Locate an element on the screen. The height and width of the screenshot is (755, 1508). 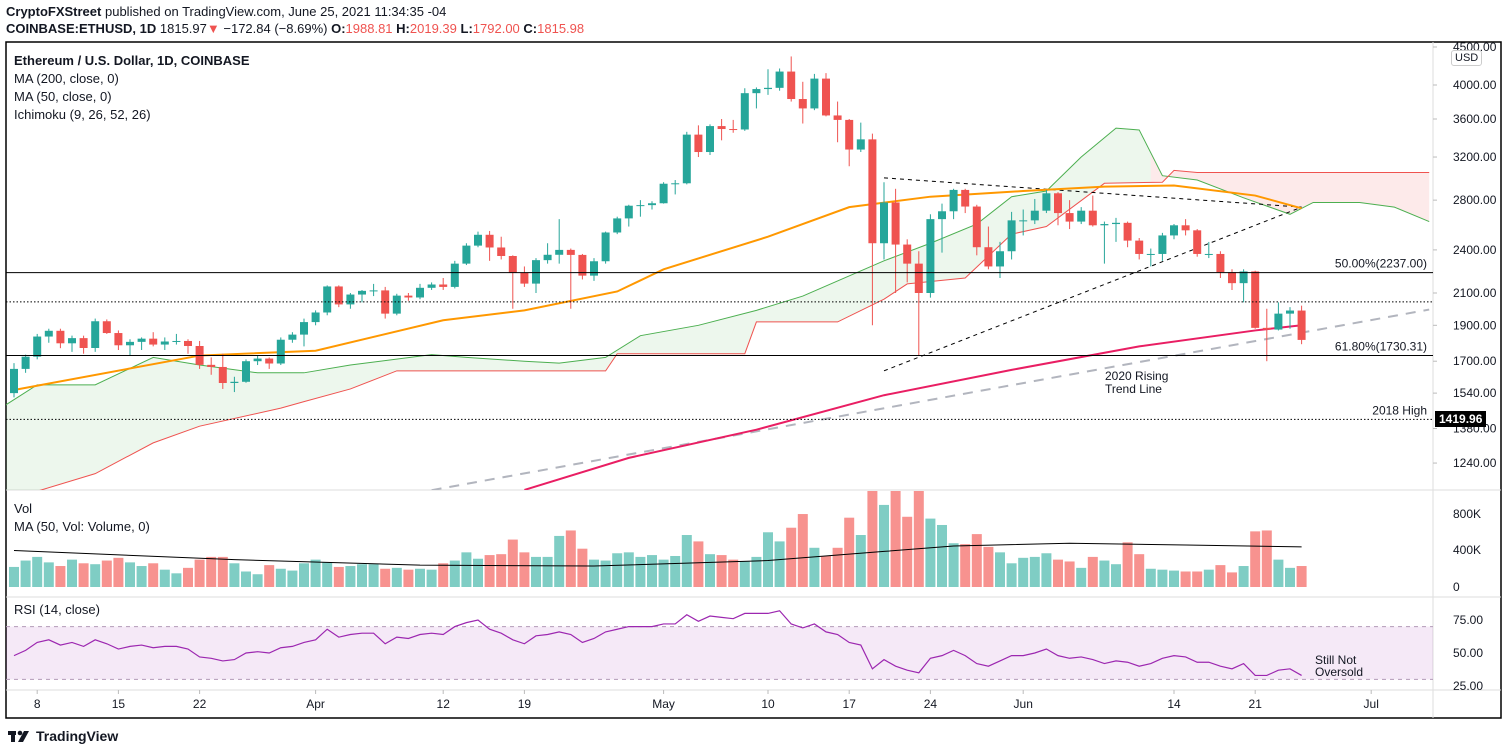
low-label: L: is located at coordinates (466, 28).